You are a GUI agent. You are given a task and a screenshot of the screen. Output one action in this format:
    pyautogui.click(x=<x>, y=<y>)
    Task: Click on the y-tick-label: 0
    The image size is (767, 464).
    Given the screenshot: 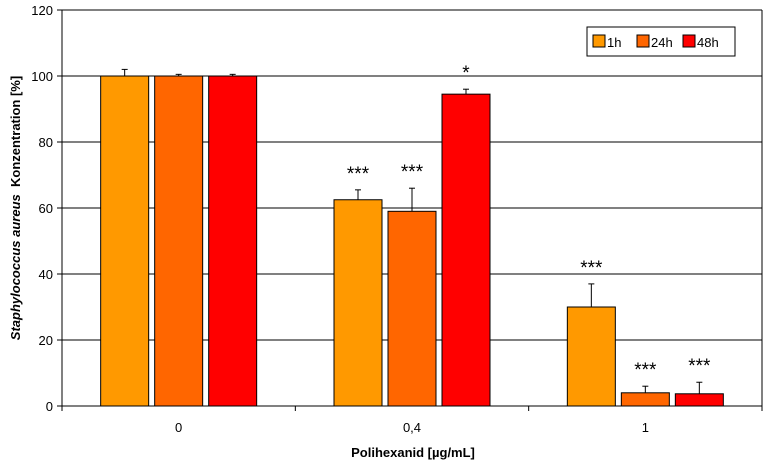 What is the action you would take?
    pyautogui.click(x=49, y=406)
    